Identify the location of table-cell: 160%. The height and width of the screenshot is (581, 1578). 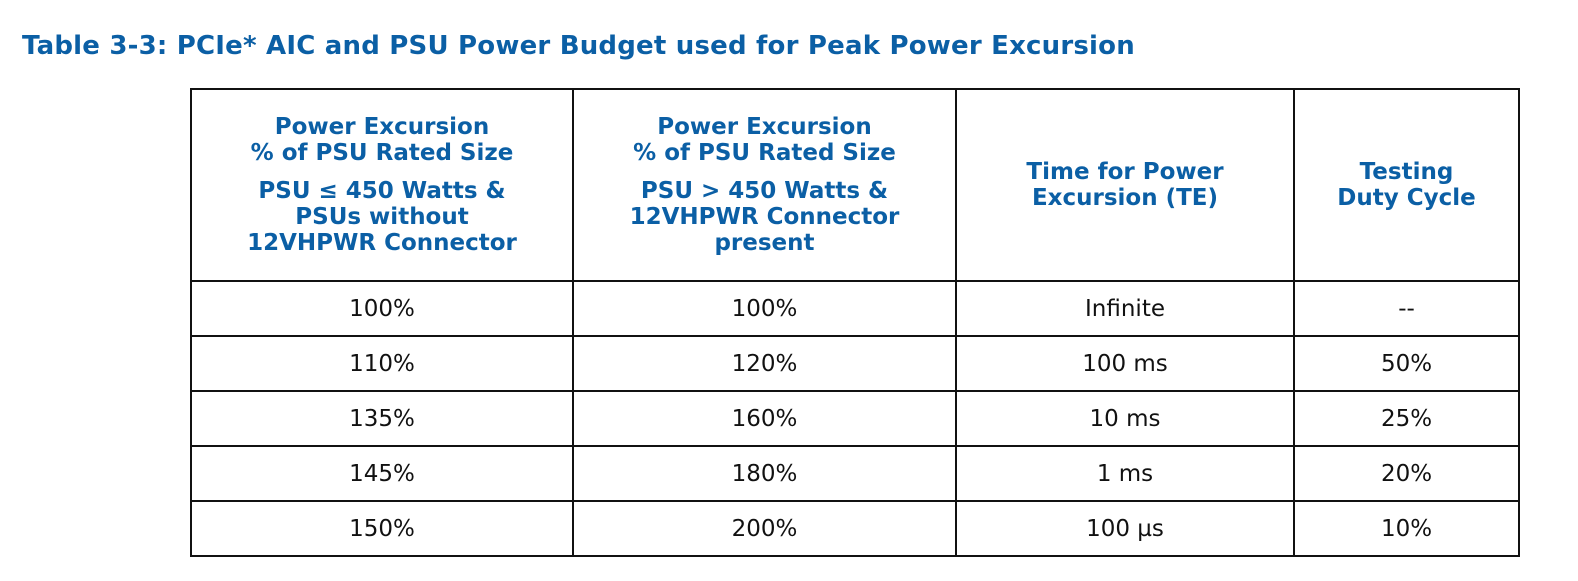
(764, 418).